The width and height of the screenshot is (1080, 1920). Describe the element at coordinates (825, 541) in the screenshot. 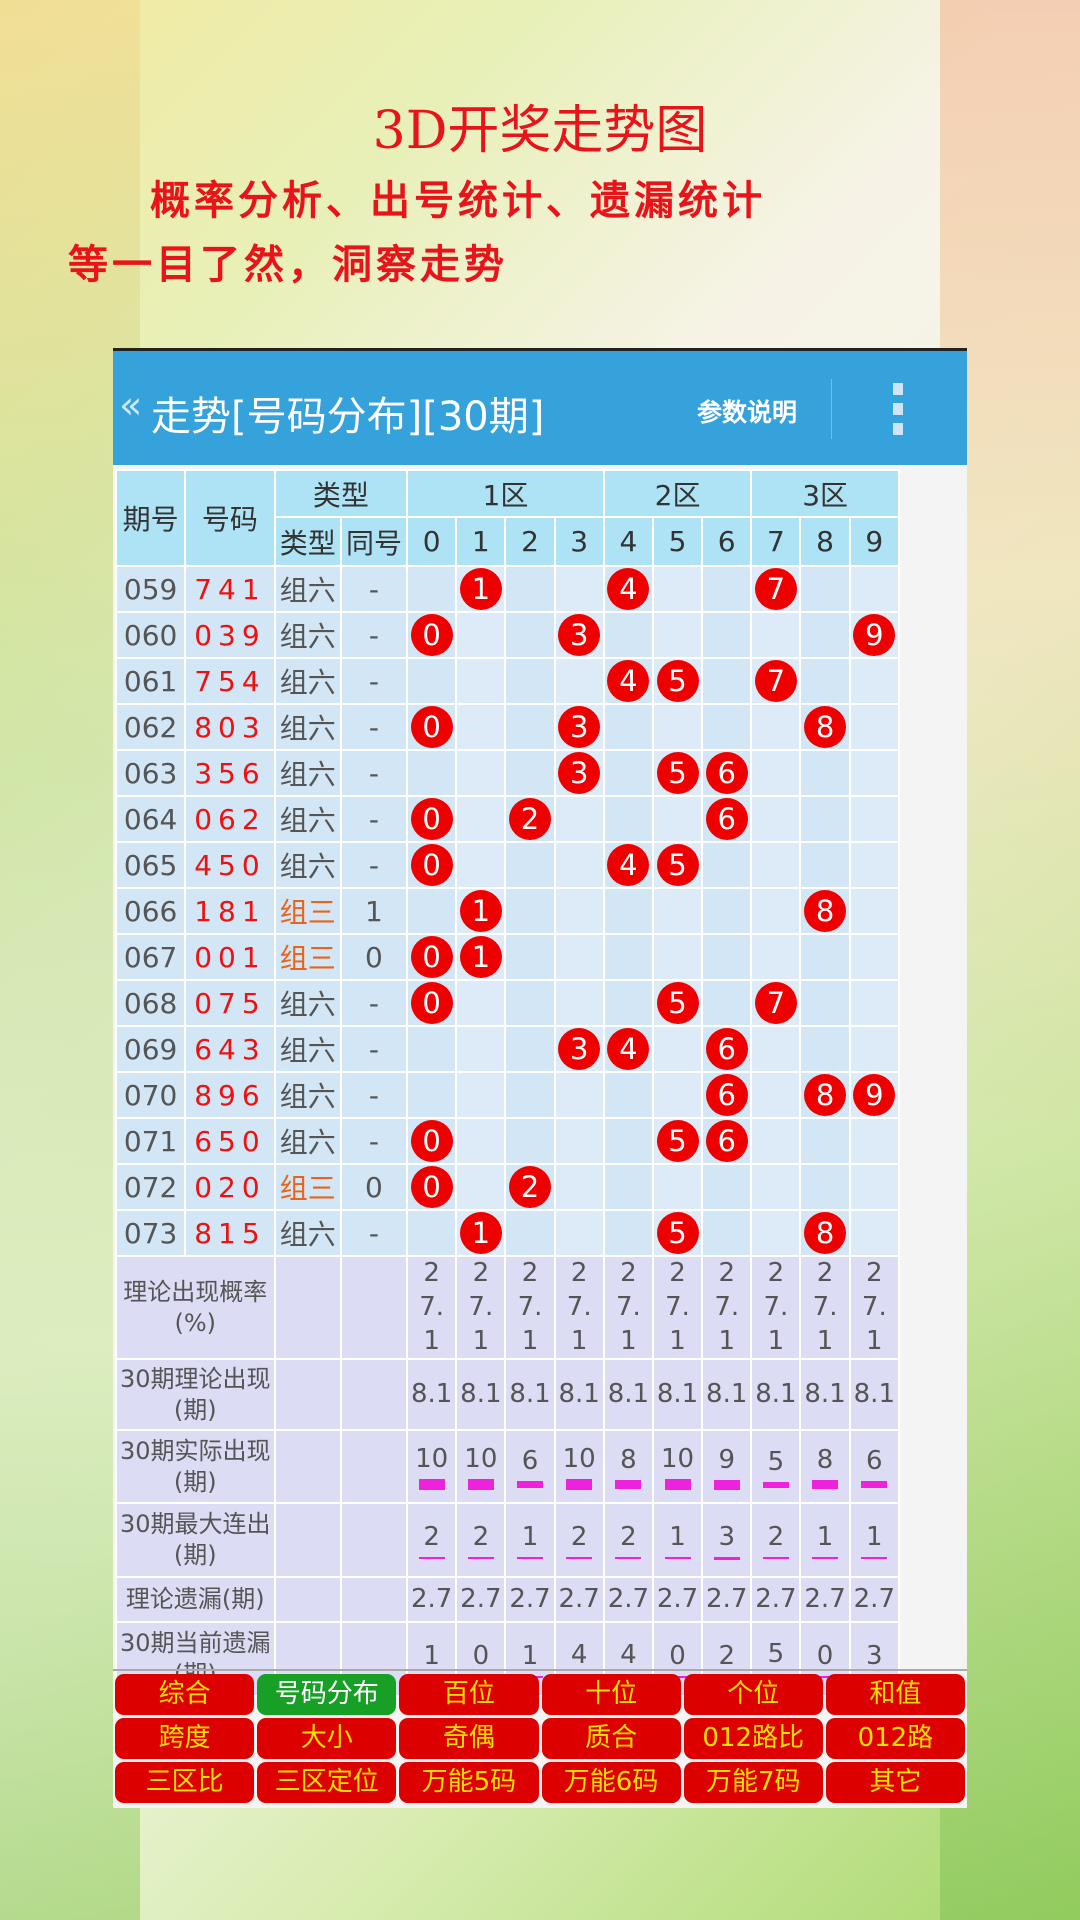

I see `header-digit: 8` at that location.